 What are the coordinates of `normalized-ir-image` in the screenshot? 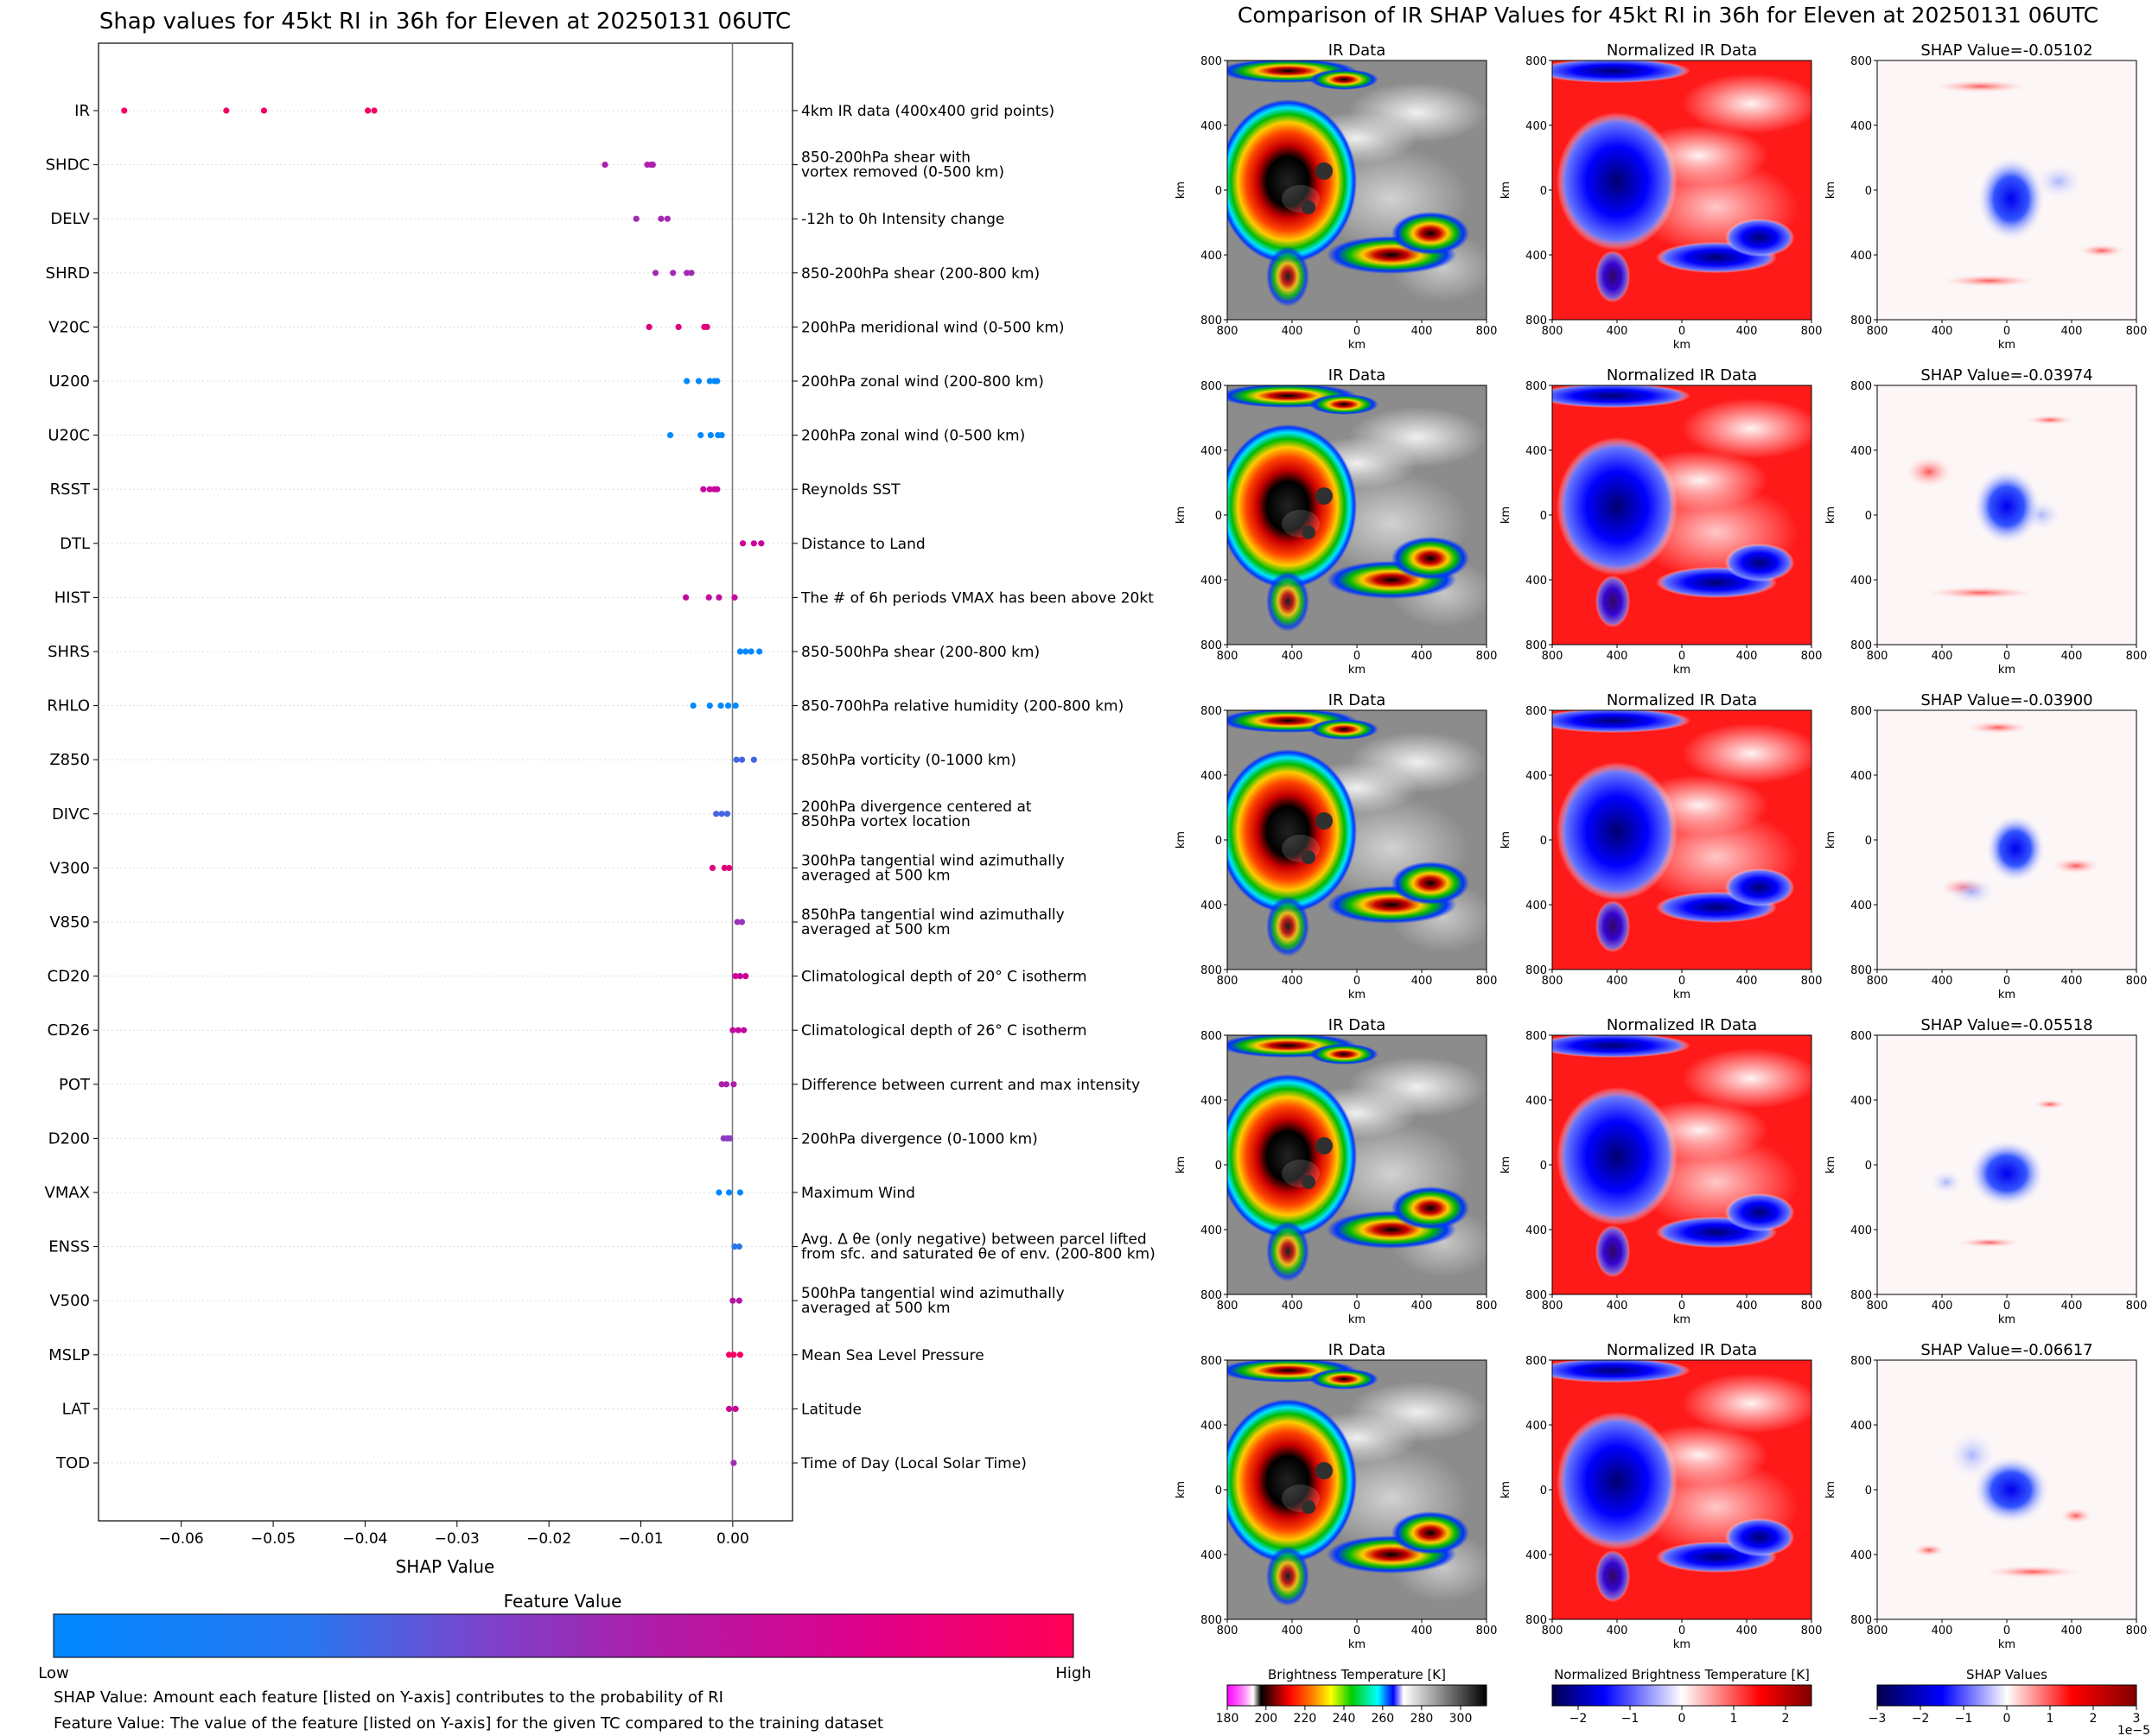 It's located at (1681, 190).